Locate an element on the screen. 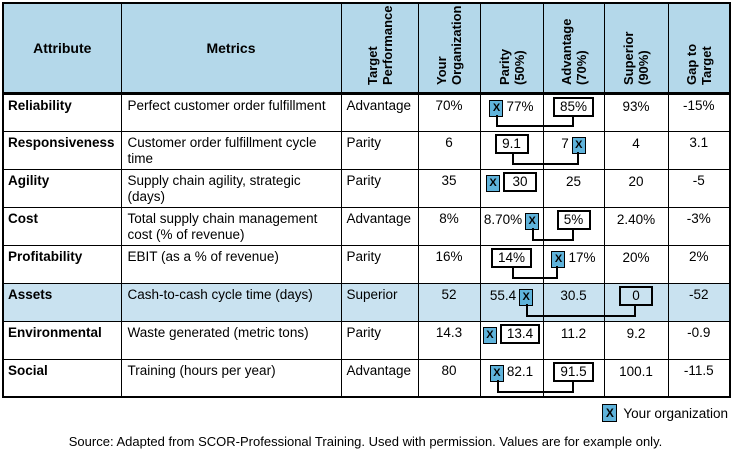 This screenshot has height=460, width=731. superior-cell: 4 is located at coordinates (636, 150).